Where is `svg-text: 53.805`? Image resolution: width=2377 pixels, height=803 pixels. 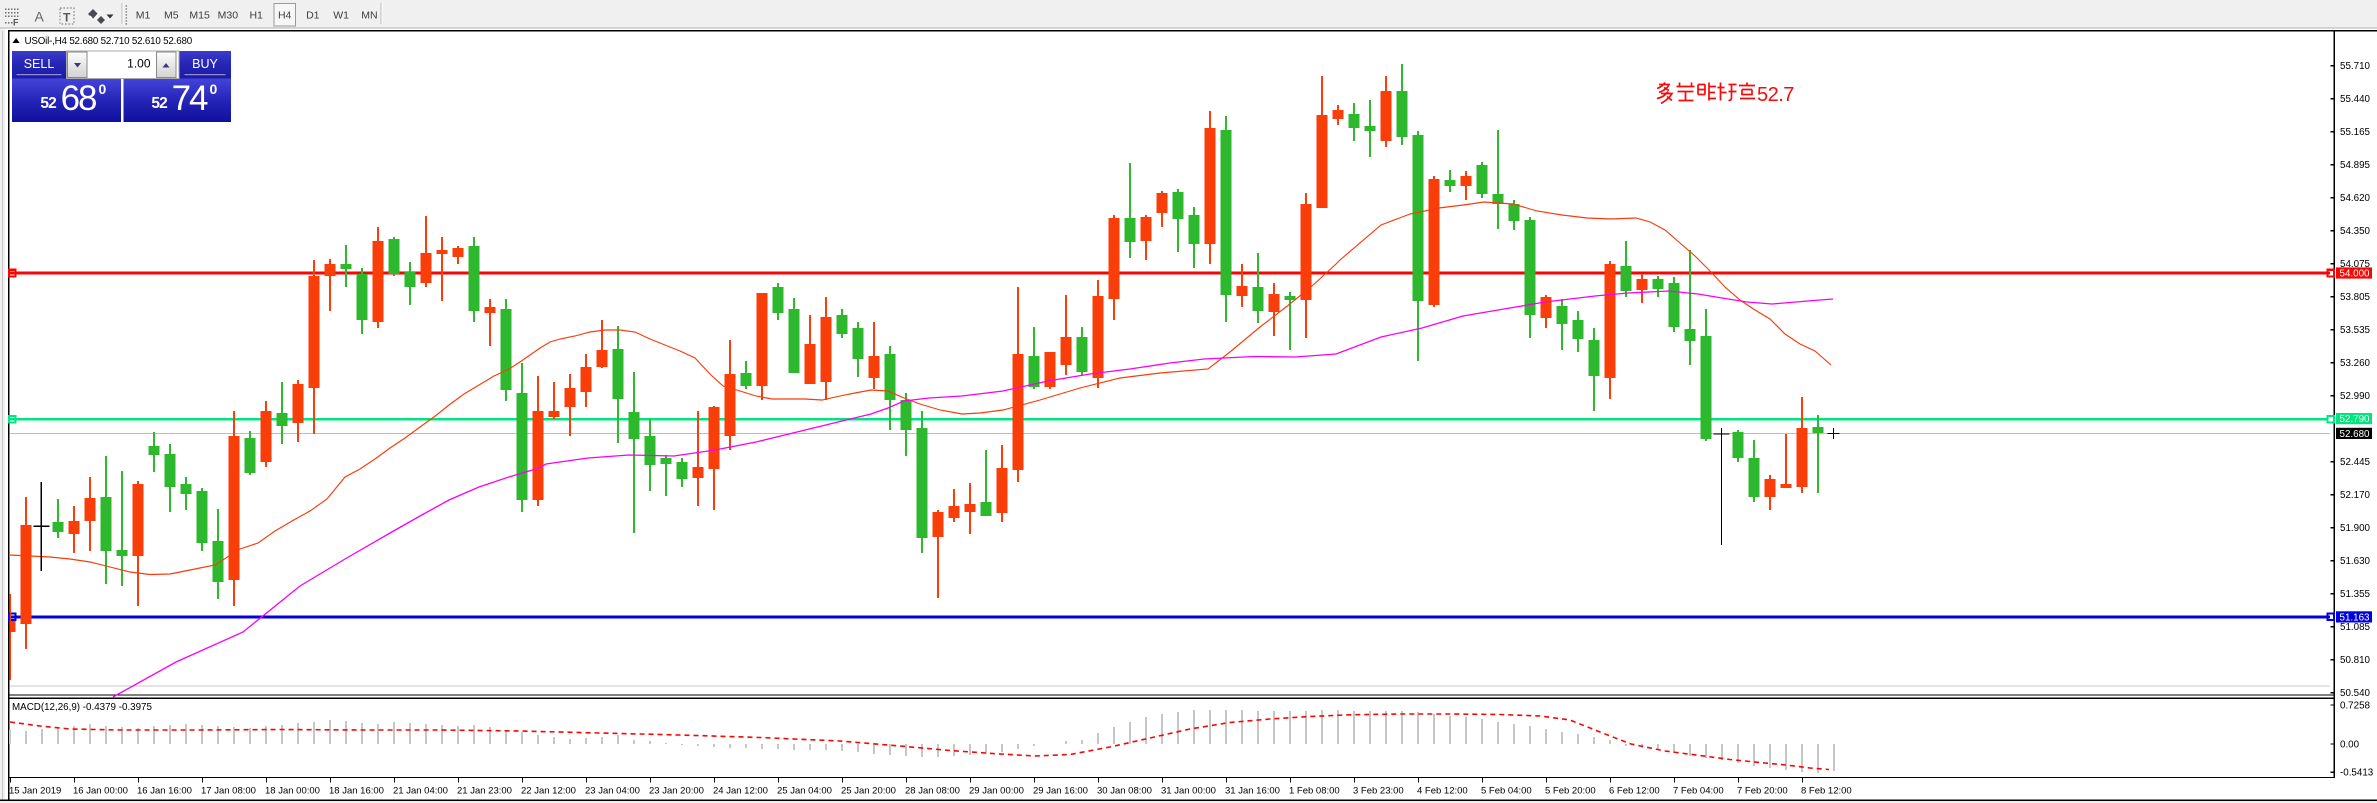
svg-text: 53.805 is located at coordinates (2355, 297).